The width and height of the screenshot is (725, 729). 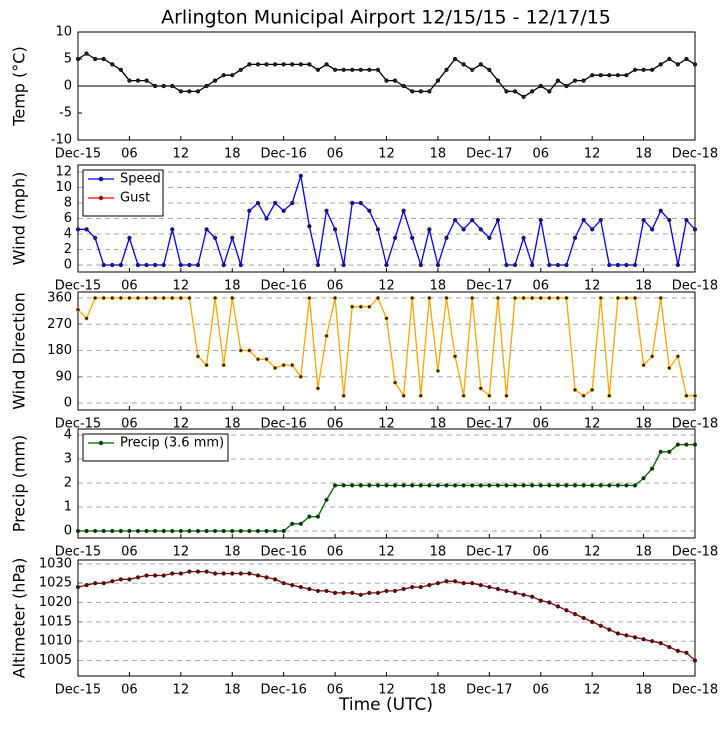 What do you see at coordinates (68, 507) in the screenshot?
I see `y-tick-label: 1` at bounding box center [68, 507].